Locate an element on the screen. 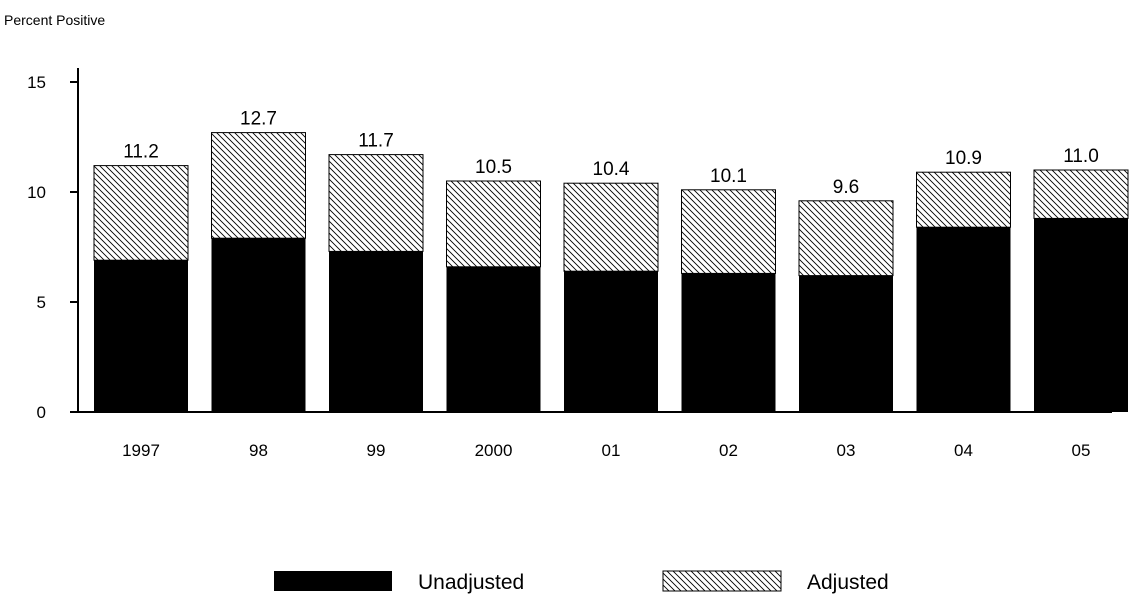 Image resolution: width=1131 pixels, height=595 pixels. x-tick-label: 98 is located at coordinates (258, 450).